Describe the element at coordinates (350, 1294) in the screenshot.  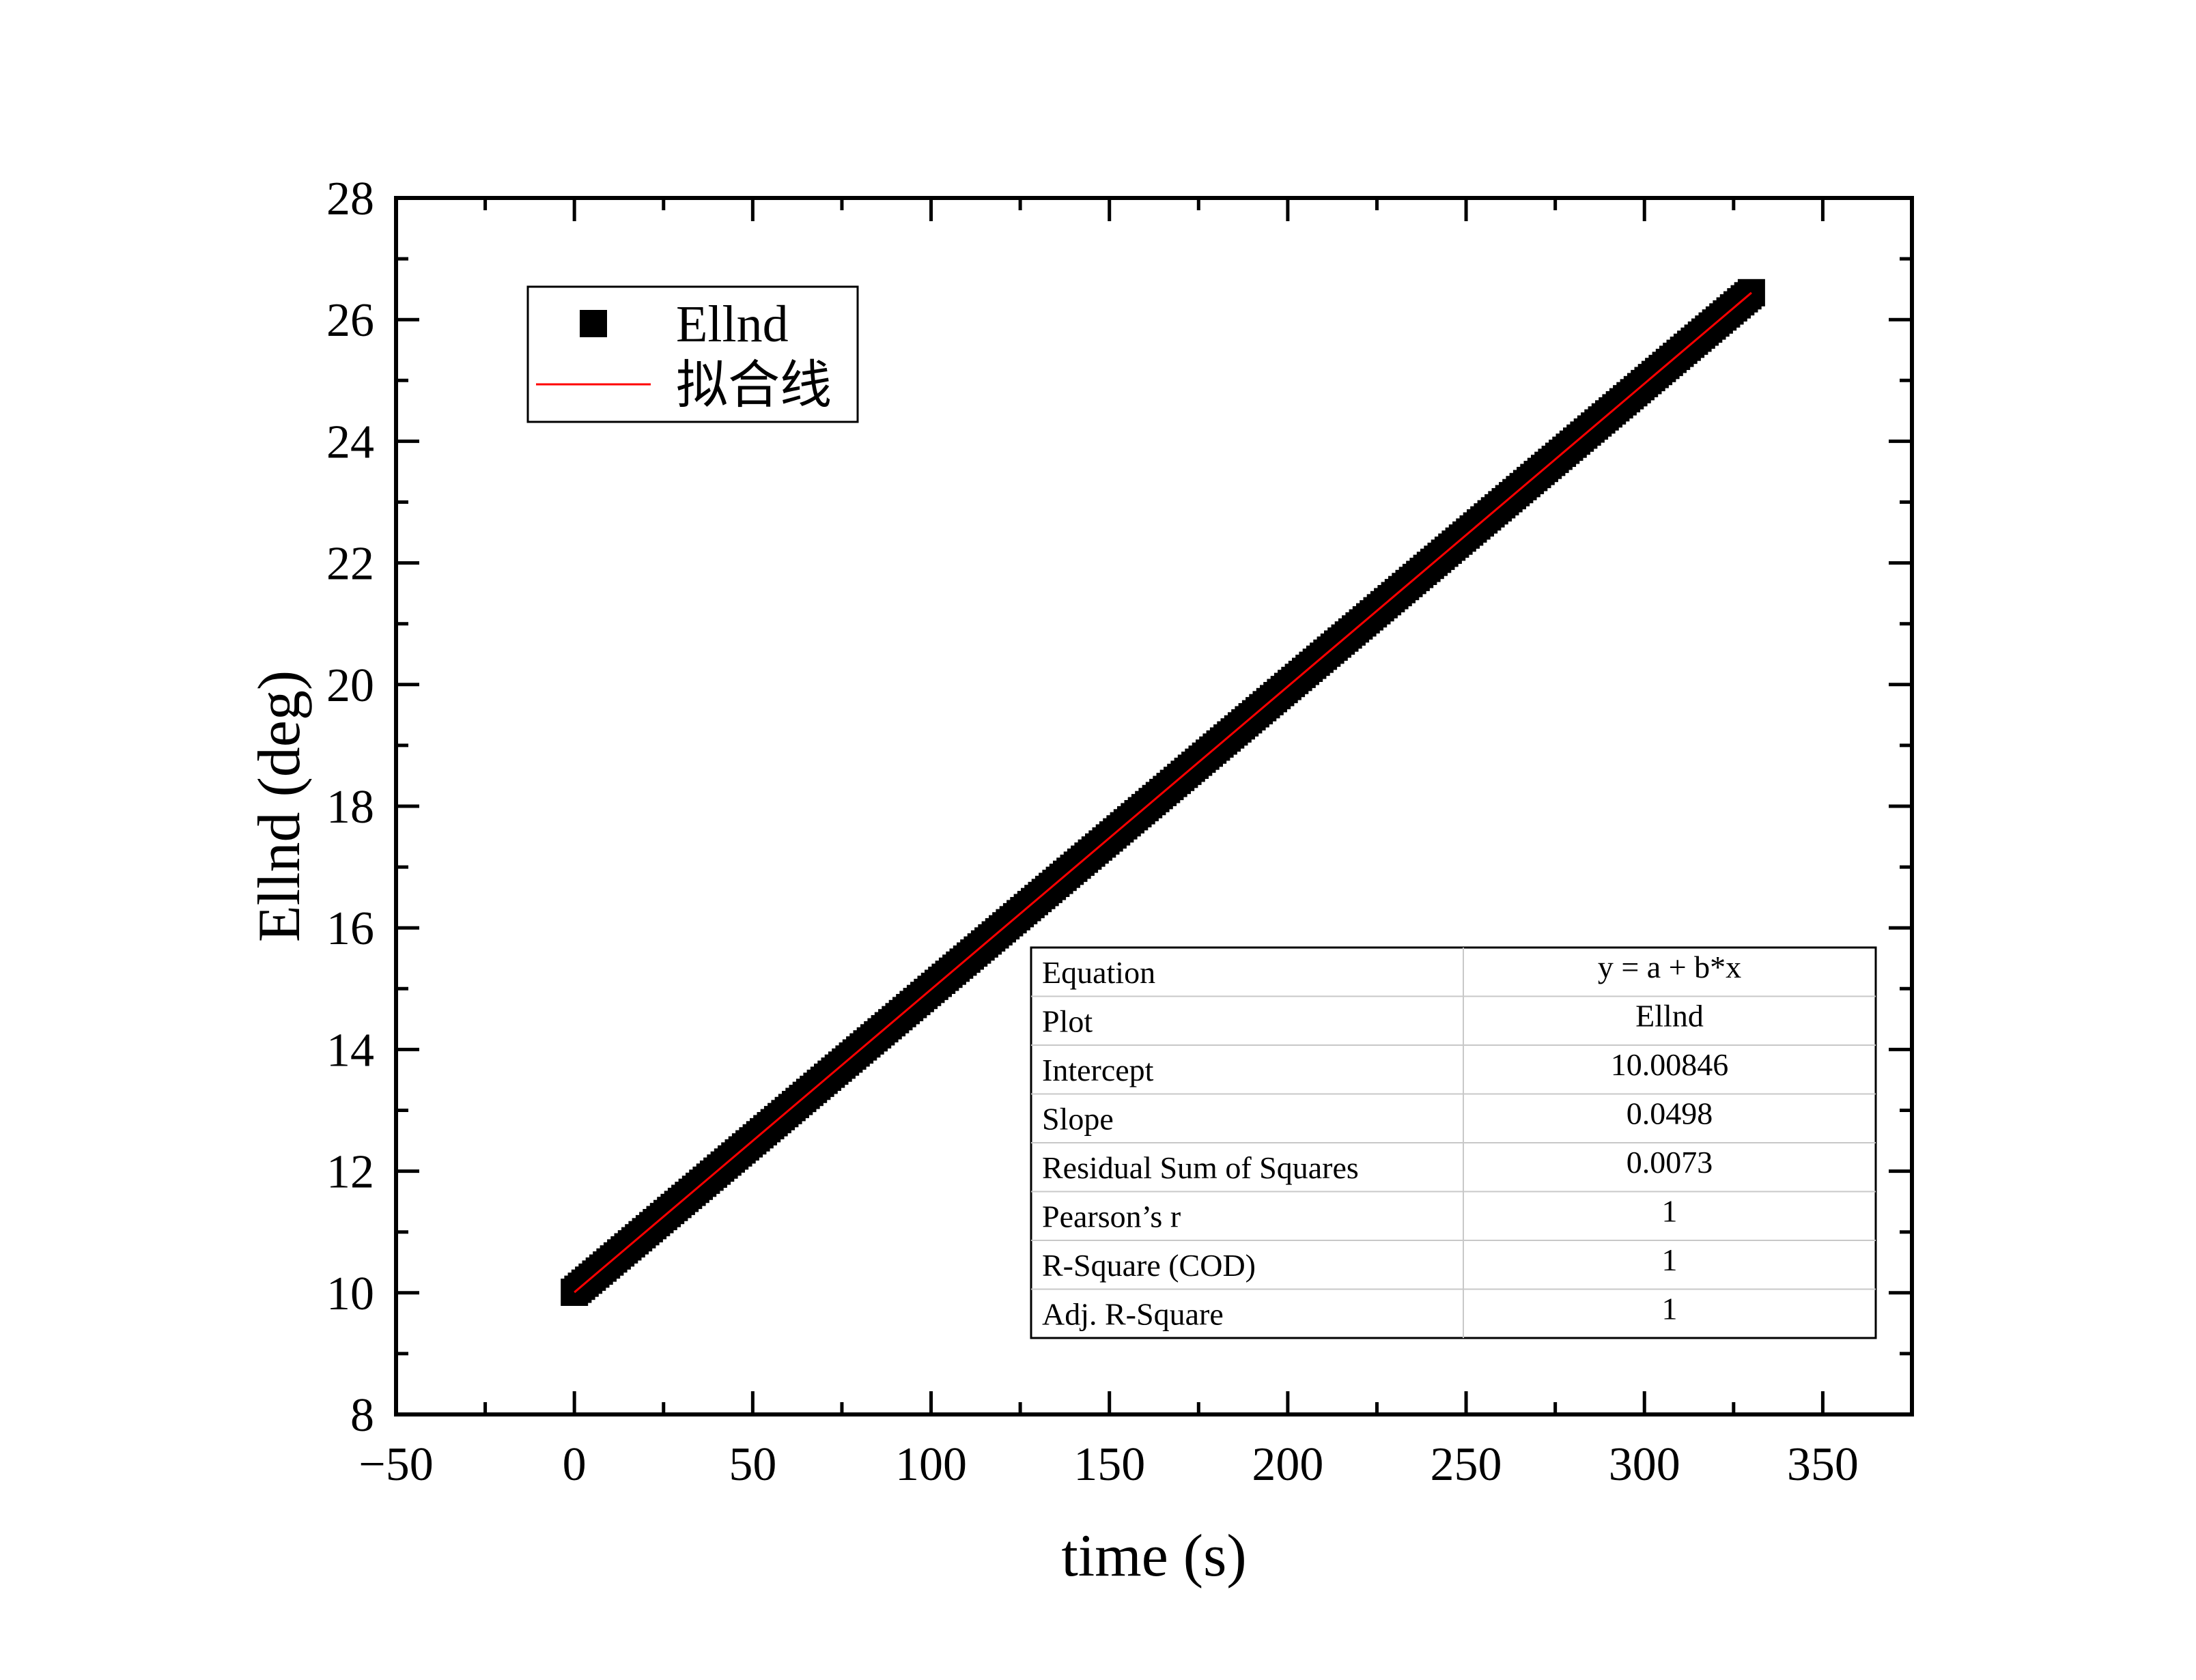
I see `y-tick-label: 10` at that location.